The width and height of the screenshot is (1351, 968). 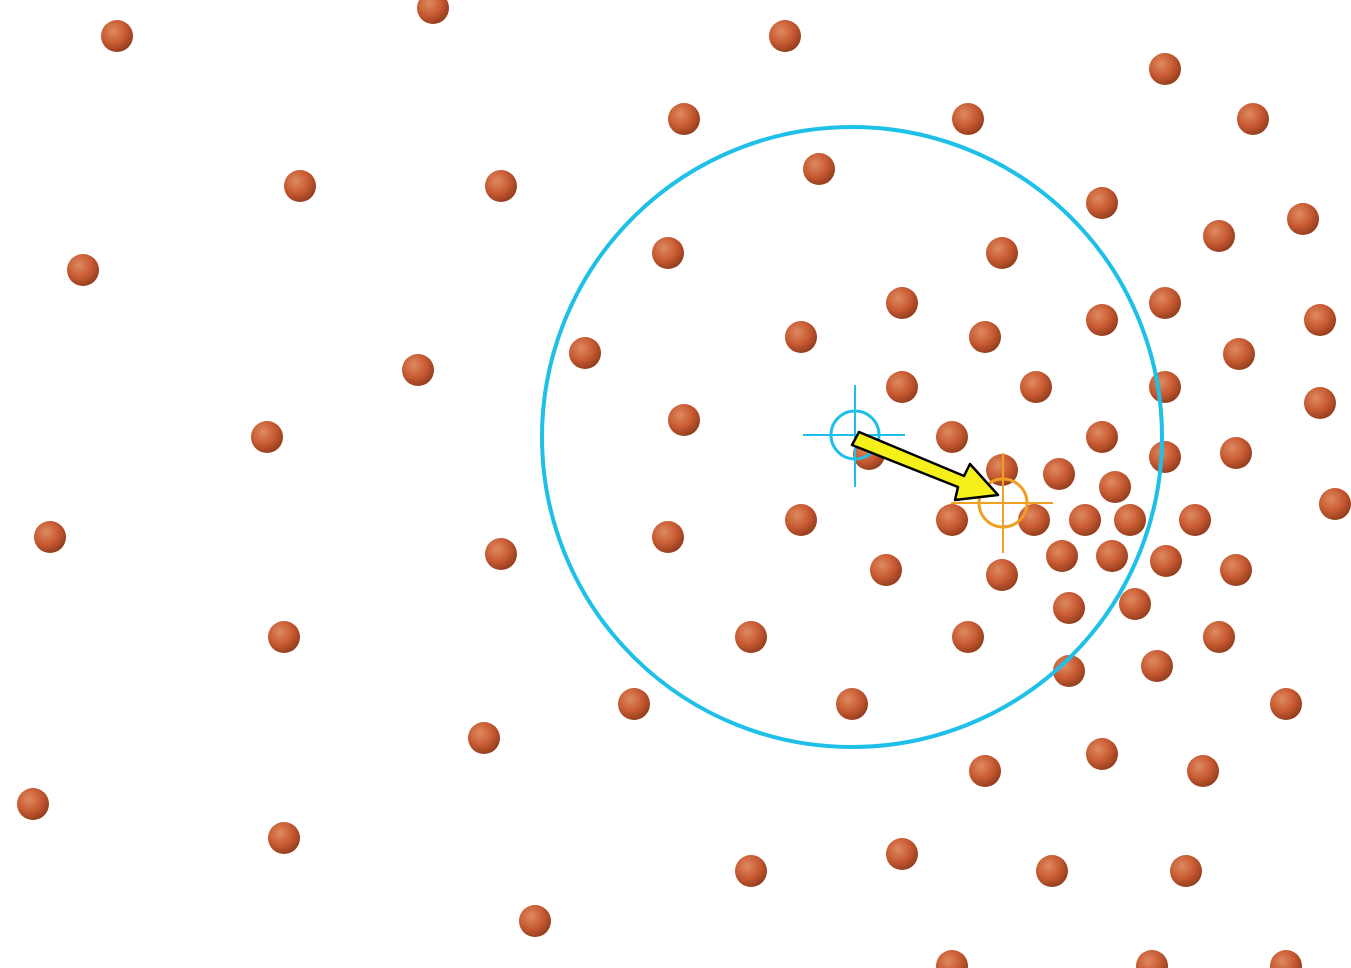 I want to click on shift-arrow, so click(x=925, y=466).